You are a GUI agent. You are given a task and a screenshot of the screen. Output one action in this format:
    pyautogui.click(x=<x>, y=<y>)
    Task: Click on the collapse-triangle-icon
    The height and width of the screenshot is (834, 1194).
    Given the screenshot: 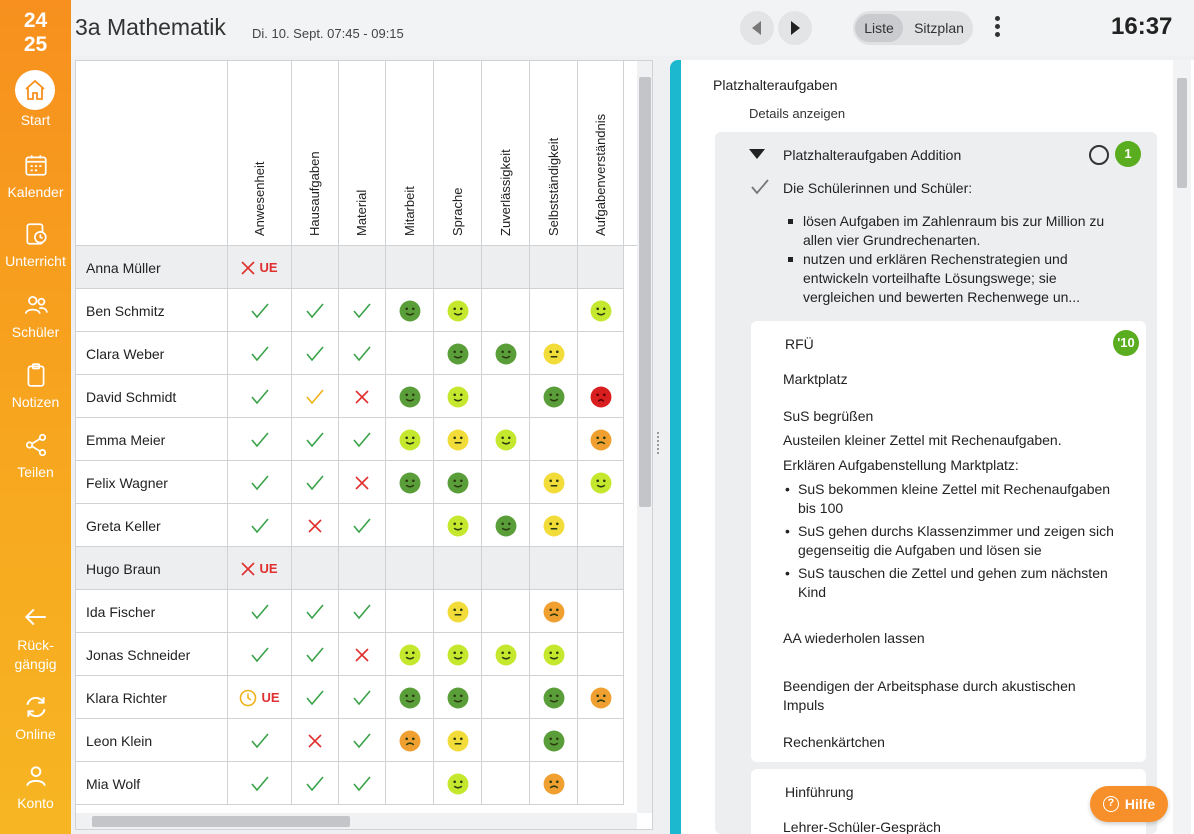 What is the action you would take?
    pyautogui.click(x=757, y=154)
    